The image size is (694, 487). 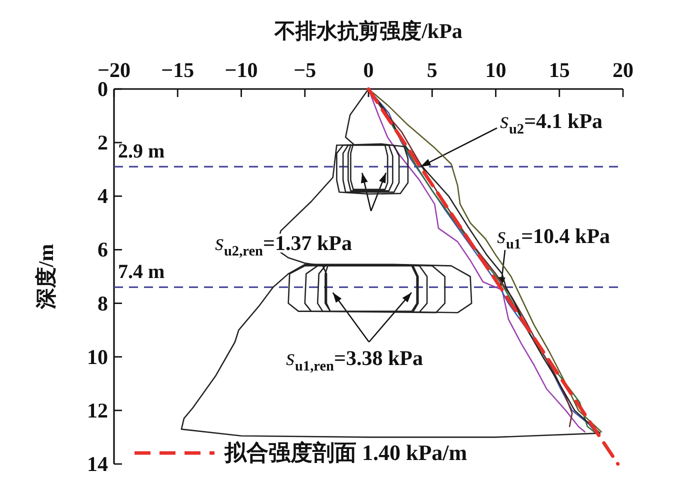 What do you see at coordinates (241, 70) in the screenshot?
I see `x-tick-label: −10` at bounding box center [241, 70].